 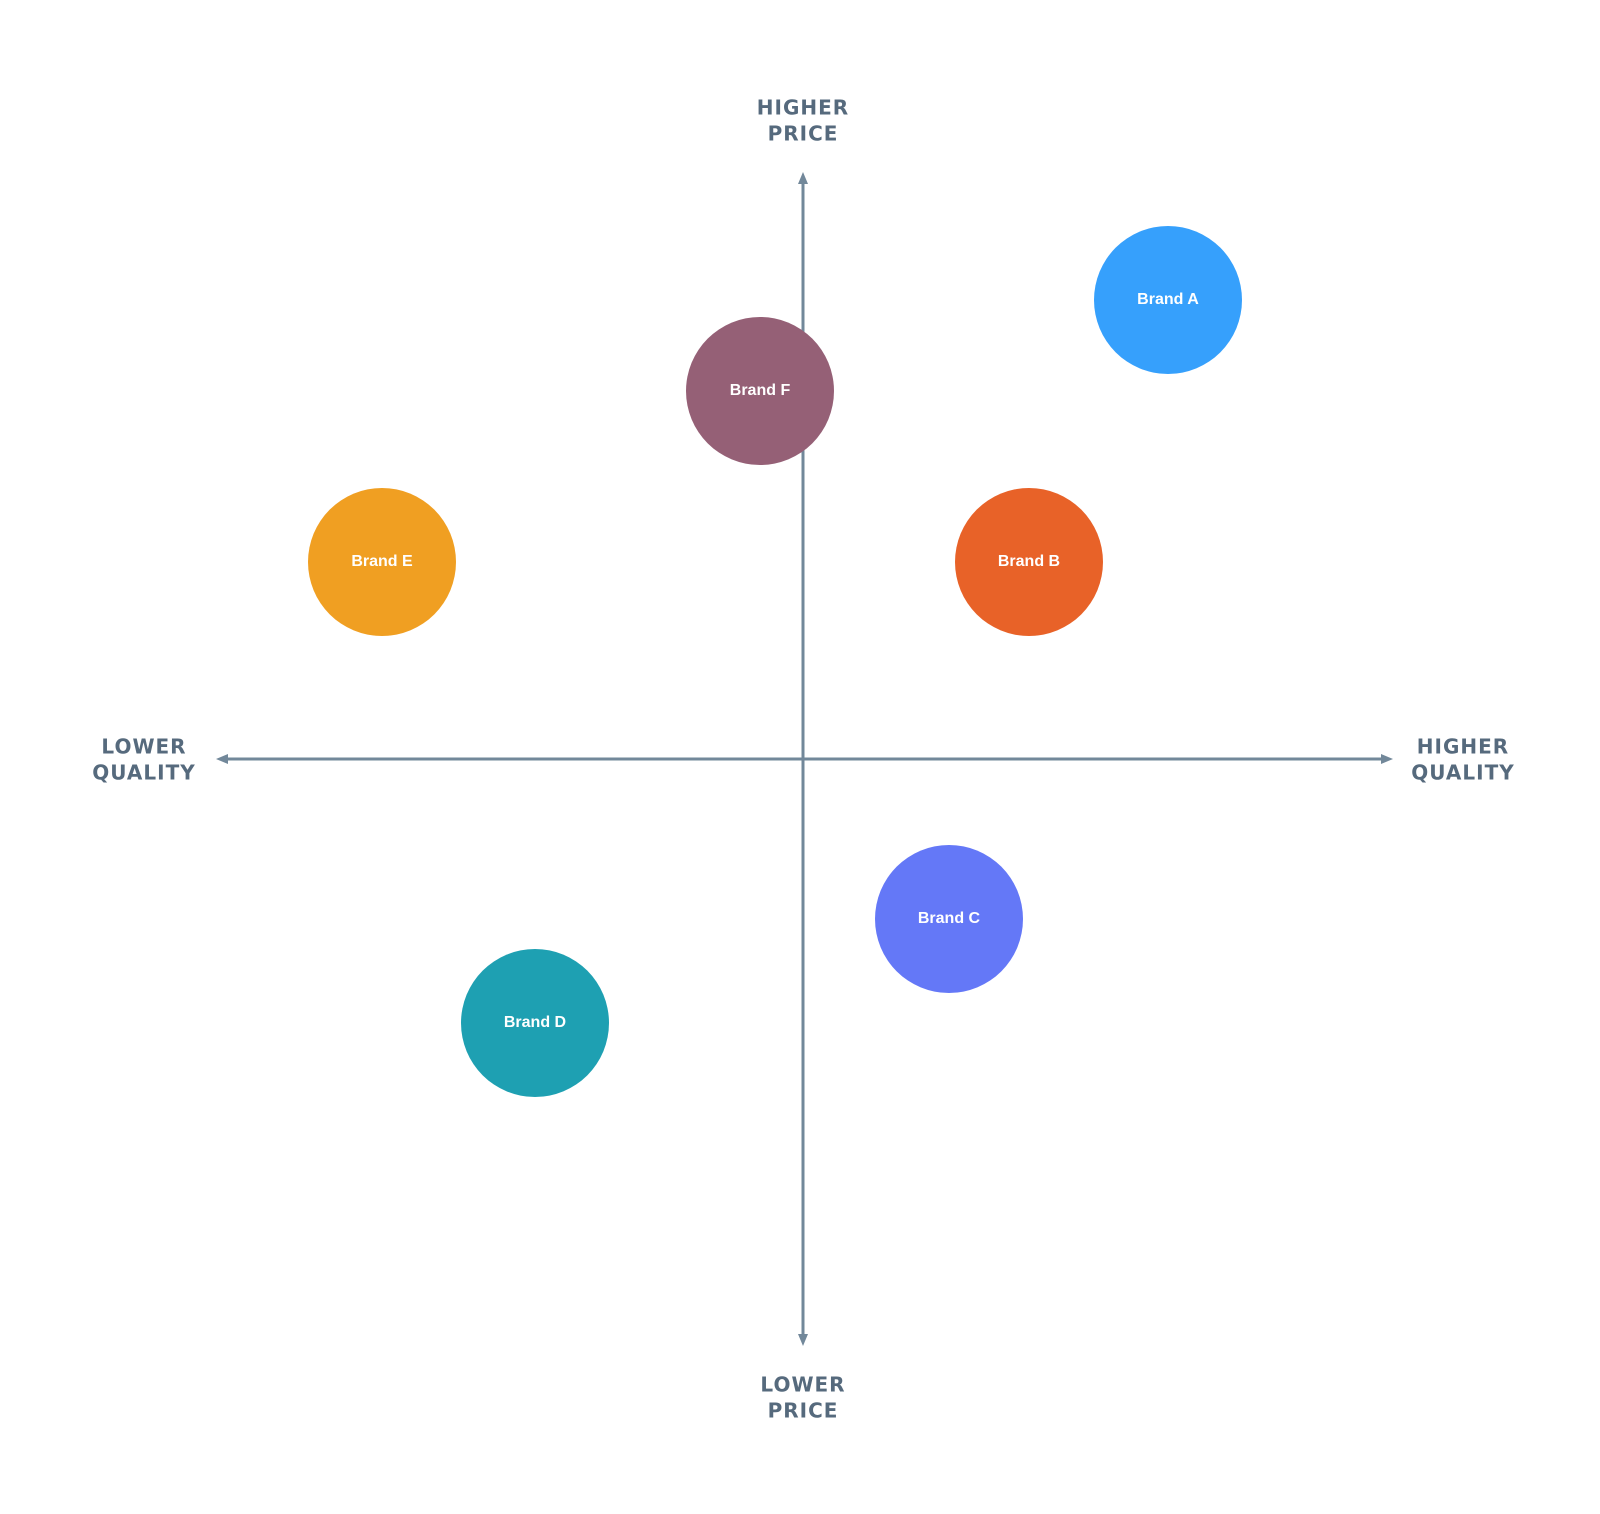 I want to click on brand-node: Brand F, so click(x=760, y=391).